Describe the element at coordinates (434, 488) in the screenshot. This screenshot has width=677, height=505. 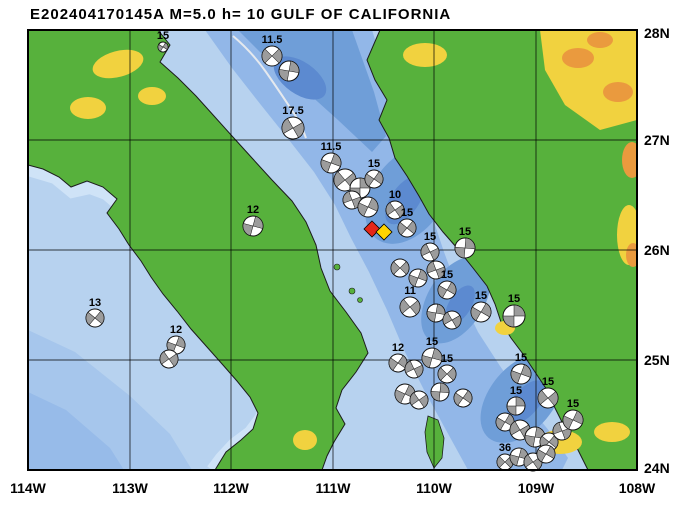
I see `lon-axis-label: 110W` at that location.